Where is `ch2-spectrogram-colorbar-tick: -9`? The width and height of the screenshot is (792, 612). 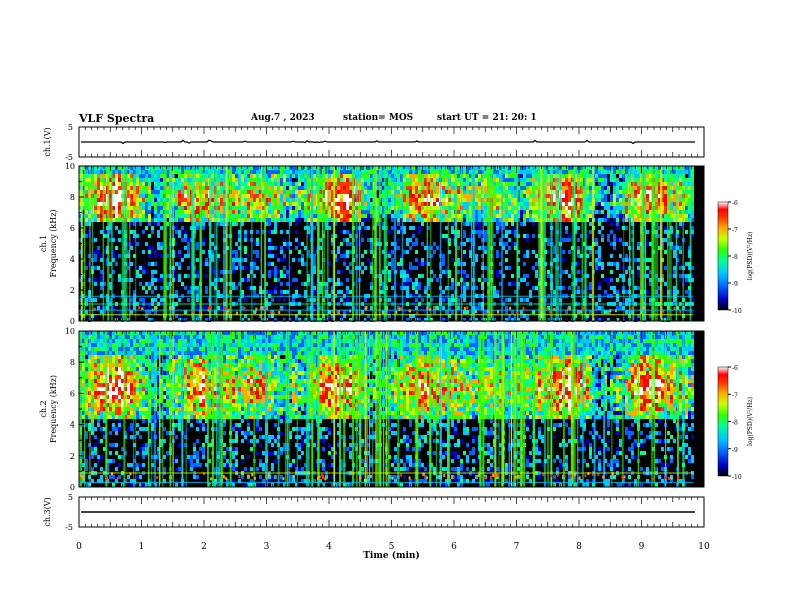 ch2-spectrogram-colorbar-tick: -9 is located at coordinates (735, 450).